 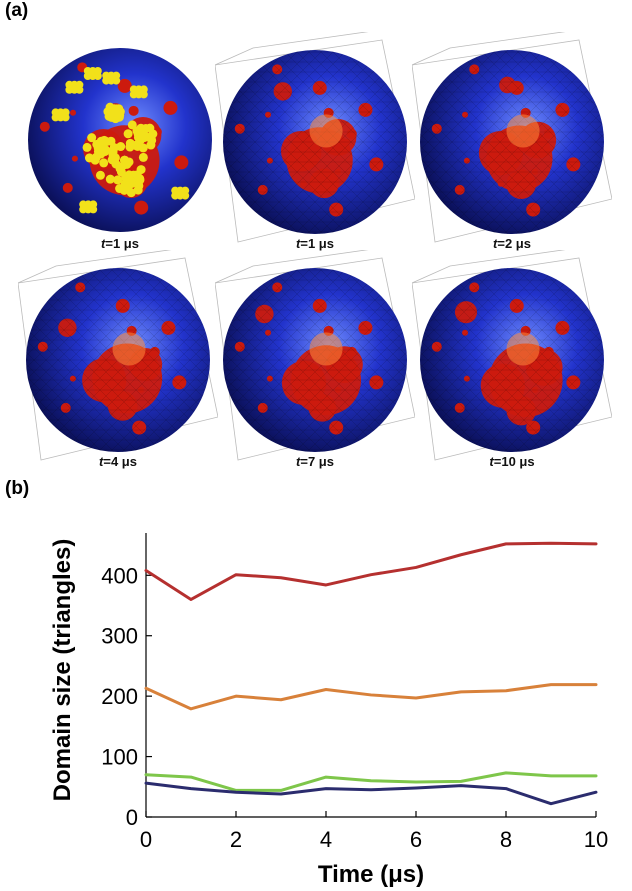 I want to click on caption-time-value: =2 μs, so click(x=514, y=243).